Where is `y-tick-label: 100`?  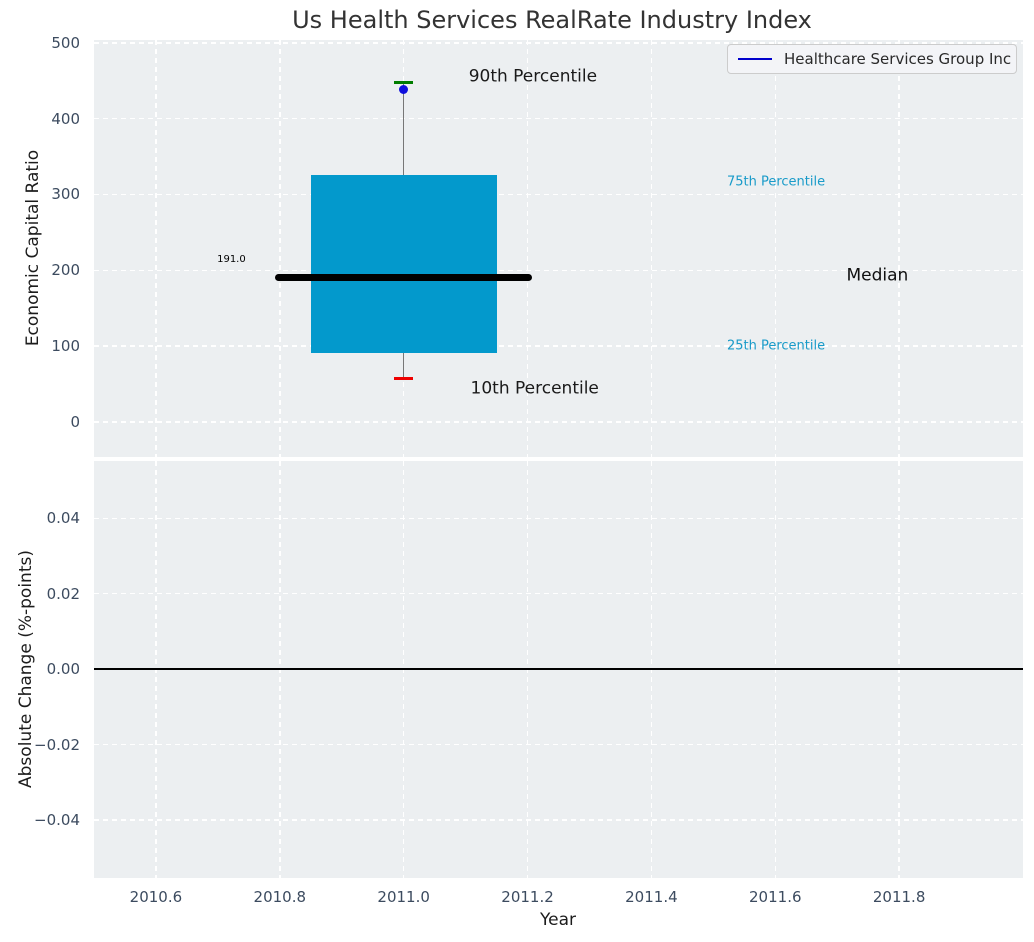 y-tick-label: 100 is located at coordinates (65, 346).